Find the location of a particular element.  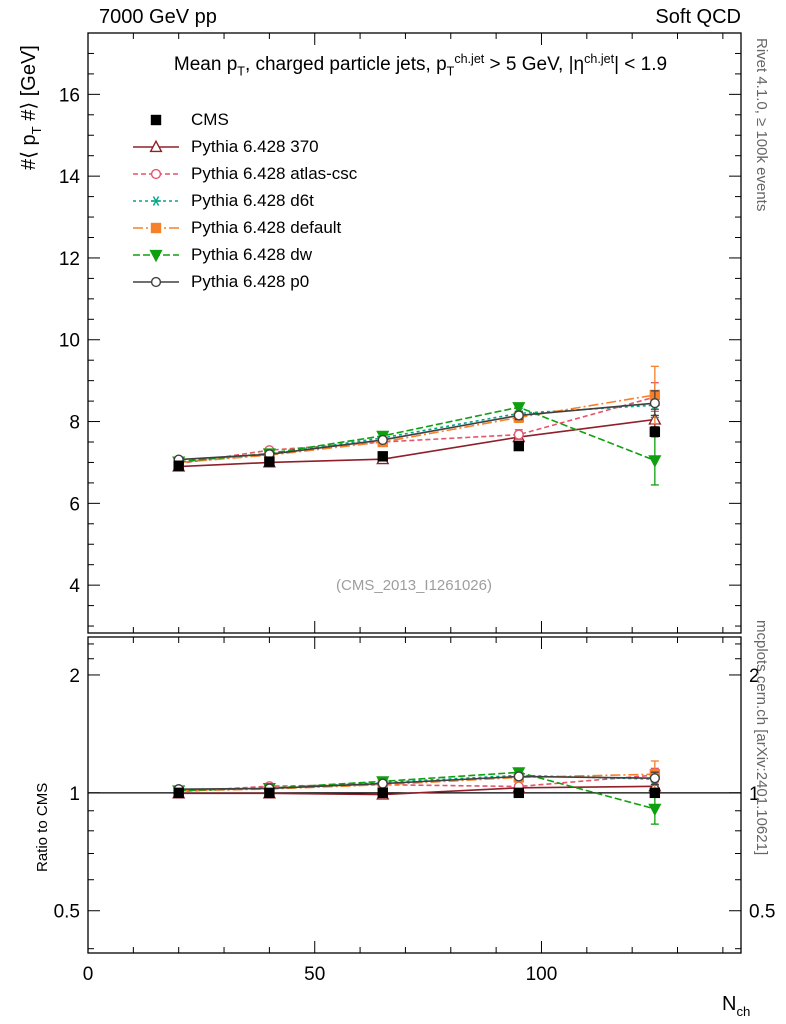

legend-item-pythia-6-428-370: Pythia 6.428 370 is located at coordinates (244, 146).